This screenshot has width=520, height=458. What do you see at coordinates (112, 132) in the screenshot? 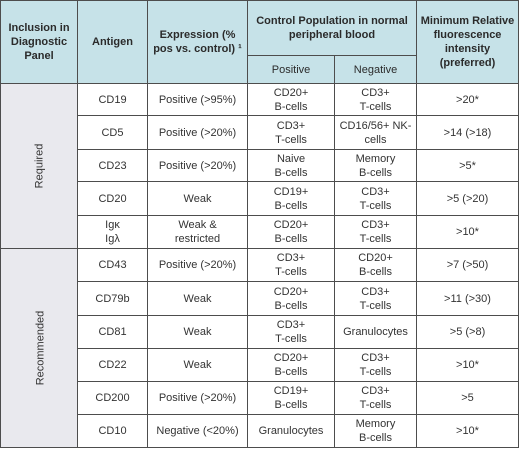
I see `antigen-cell: CD5` at bounding box center [112, 132].